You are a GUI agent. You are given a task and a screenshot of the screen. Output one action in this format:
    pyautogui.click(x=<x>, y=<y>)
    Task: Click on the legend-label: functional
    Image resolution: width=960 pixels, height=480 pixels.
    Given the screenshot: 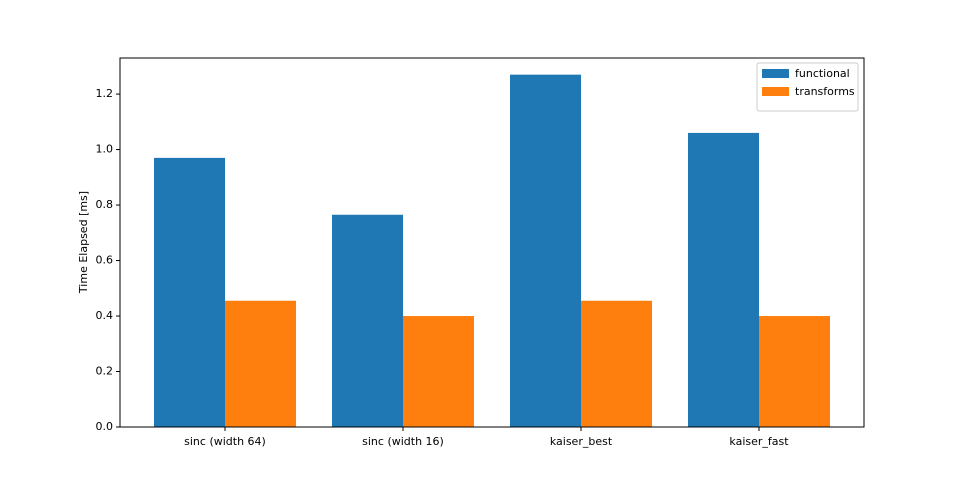 What is the action you would take?
    pyautogui.click(x=822, y=73)
    